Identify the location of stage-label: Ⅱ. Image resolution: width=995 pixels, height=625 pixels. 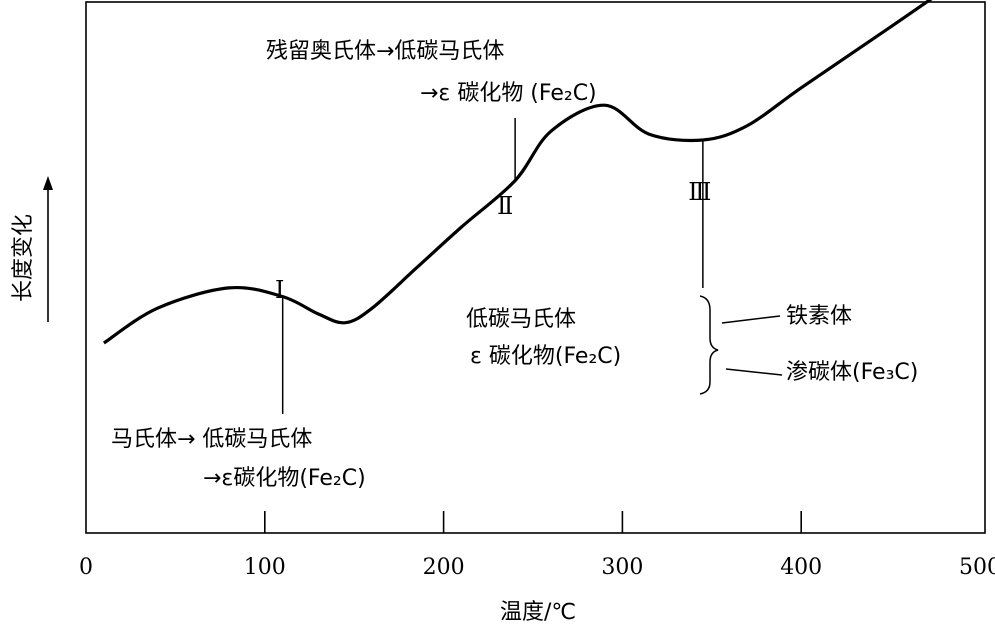
(505, 206).